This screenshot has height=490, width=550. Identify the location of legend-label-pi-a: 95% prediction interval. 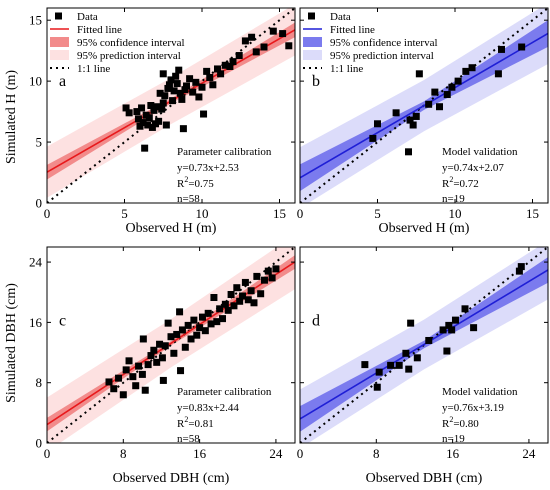
(129, 56).